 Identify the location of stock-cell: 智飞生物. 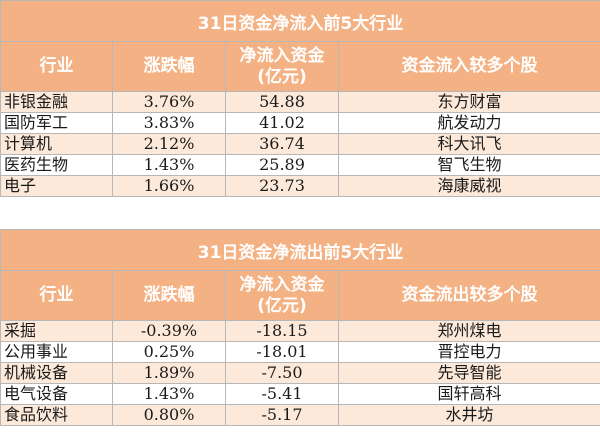
(469, 165).